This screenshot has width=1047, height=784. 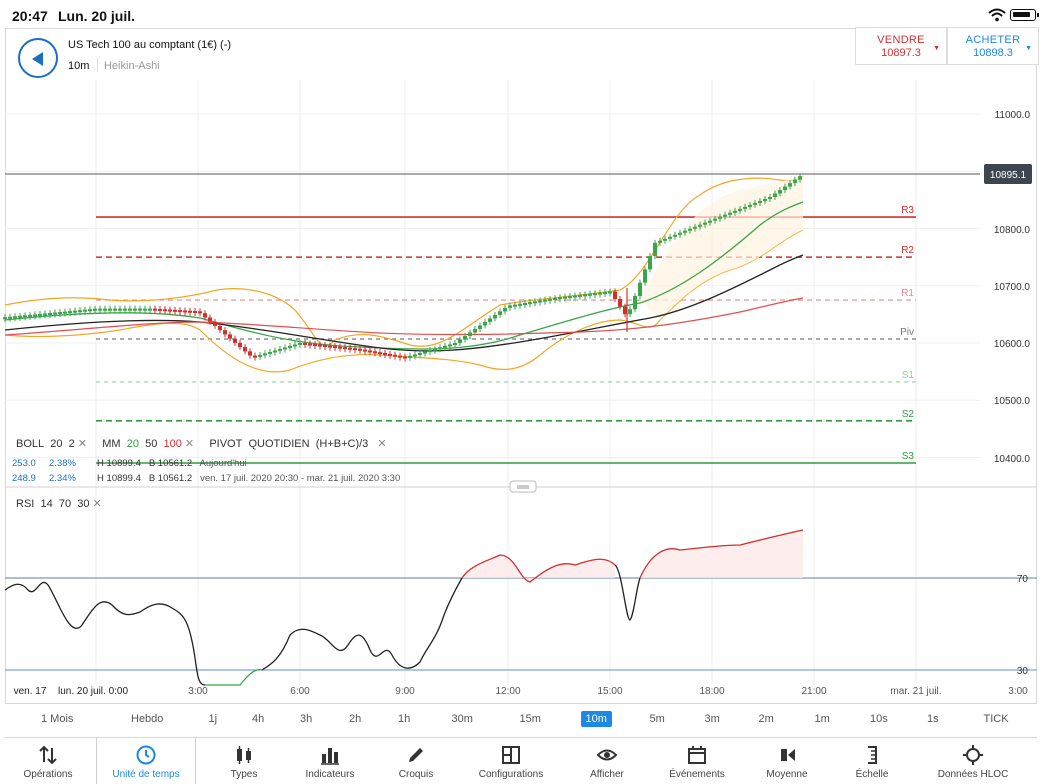 What do you see at coordinates (596, 719) in the screenshot?
I see `timeframe-10m: 10m` at bounding box center [596, 719].